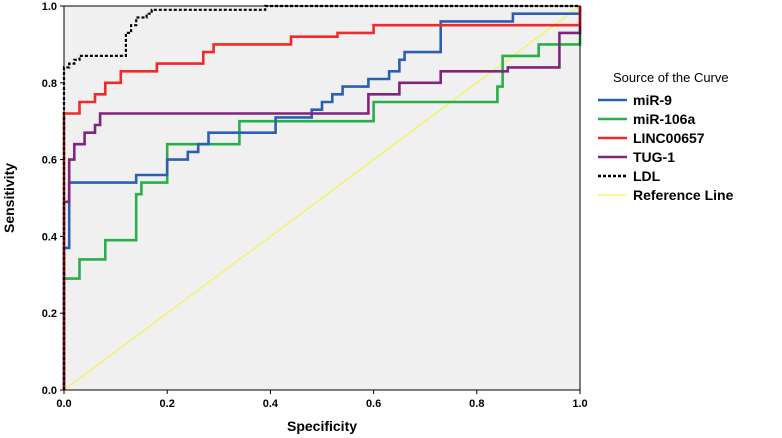 This screenshot has height=438, width=782. What do you see at coordinates (671, 77) in the screenshot?
I see `legend-title: Source of the Curve` at bounding box center [671, 77].